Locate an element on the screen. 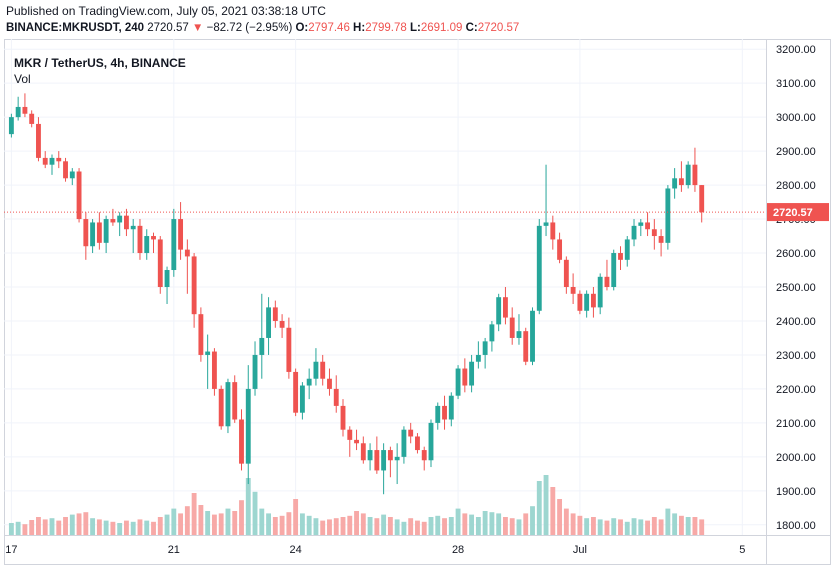  y-tick-label: 2400.00 is located at coordinates (796, 322).